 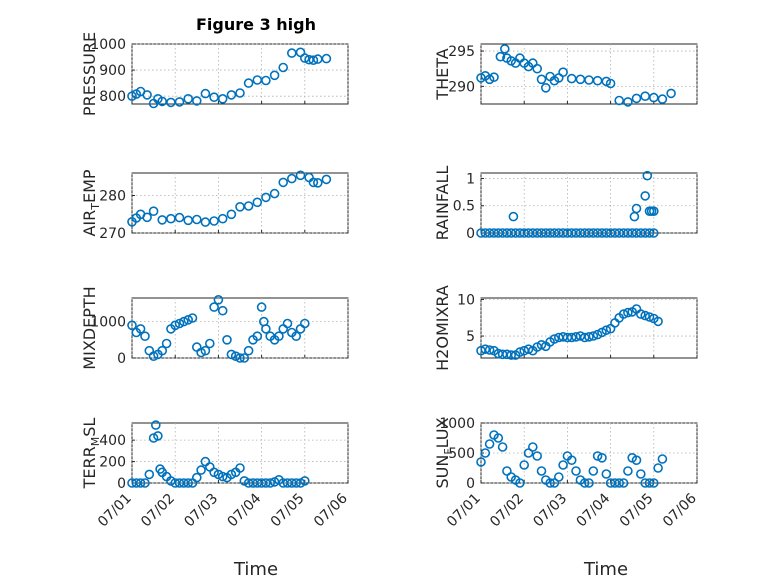 What do you see at coordinates (464, 207) in the screenshot?
I see `y-tick-label: 0.5` at bounding box center [464, 207].